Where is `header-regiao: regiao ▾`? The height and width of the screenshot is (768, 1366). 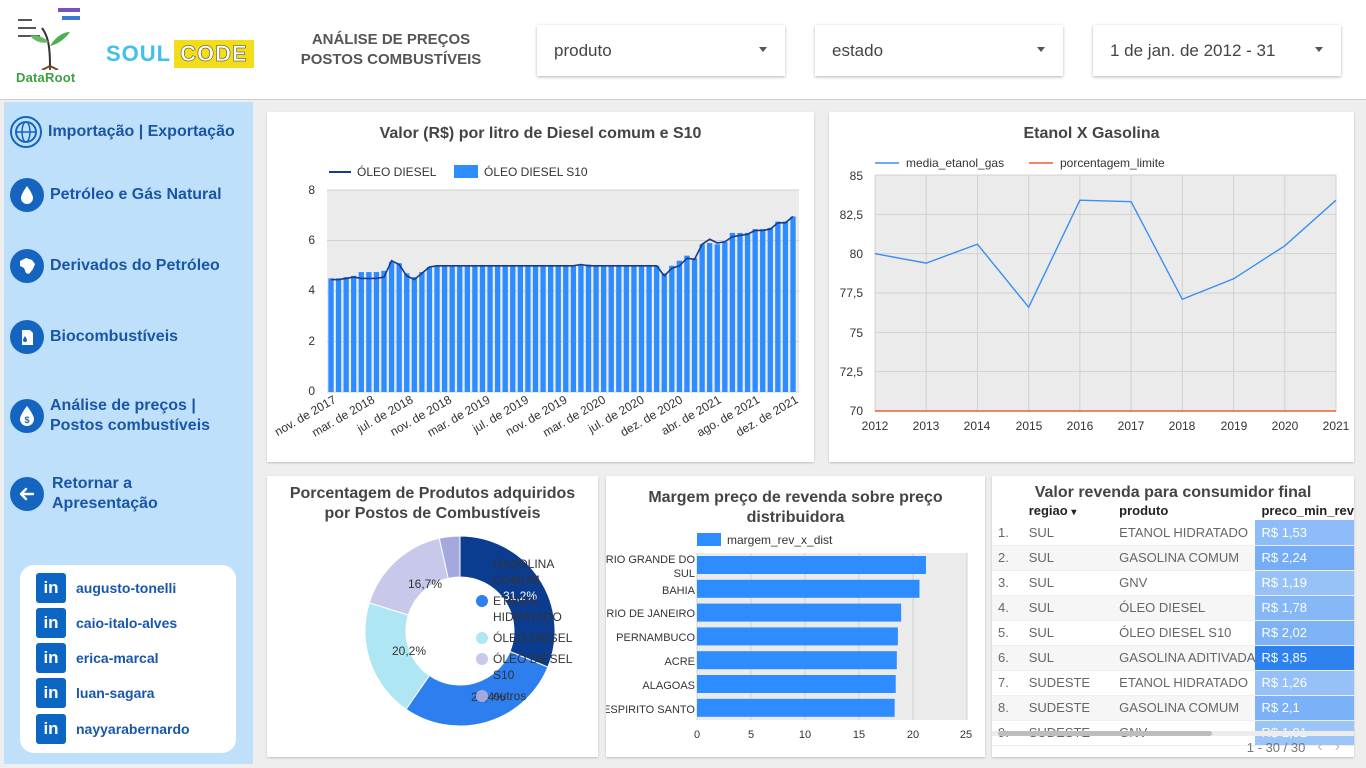 header-regiao: regiao ▾ is located at coordinates (1068, 510).